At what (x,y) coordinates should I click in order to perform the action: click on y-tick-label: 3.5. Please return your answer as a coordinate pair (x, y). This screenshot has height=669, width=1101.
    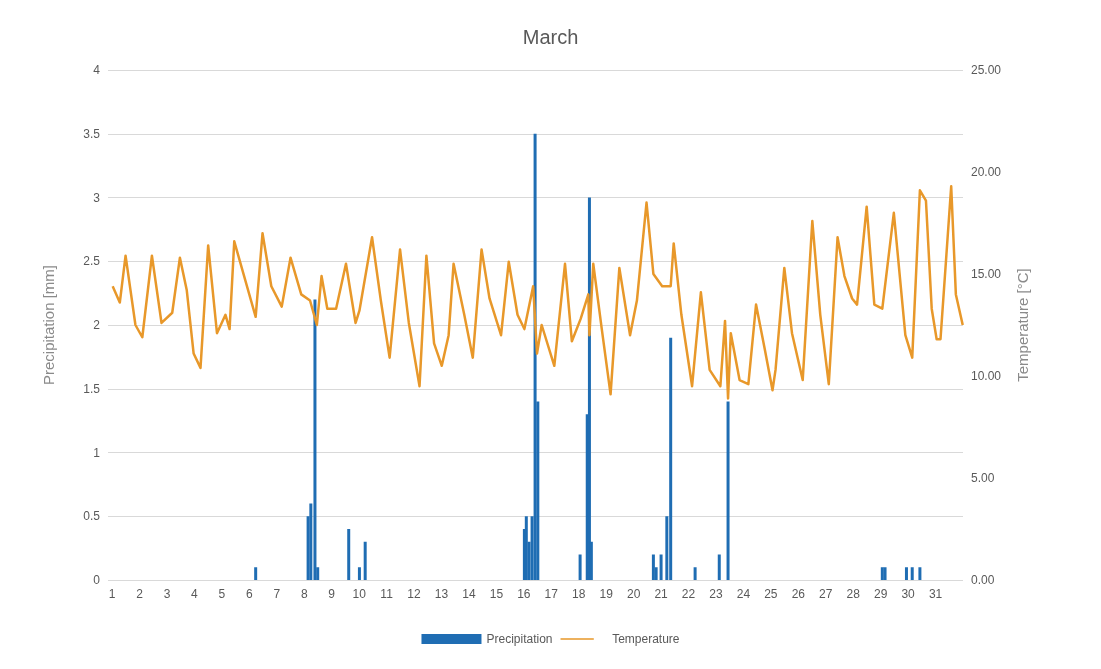
    Looking at the image, I should click on (92, 133).